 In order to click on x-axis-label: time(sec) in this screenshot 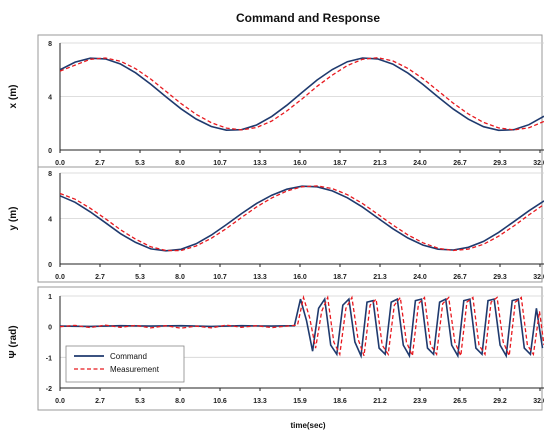, I will do `click(307, 425)`.